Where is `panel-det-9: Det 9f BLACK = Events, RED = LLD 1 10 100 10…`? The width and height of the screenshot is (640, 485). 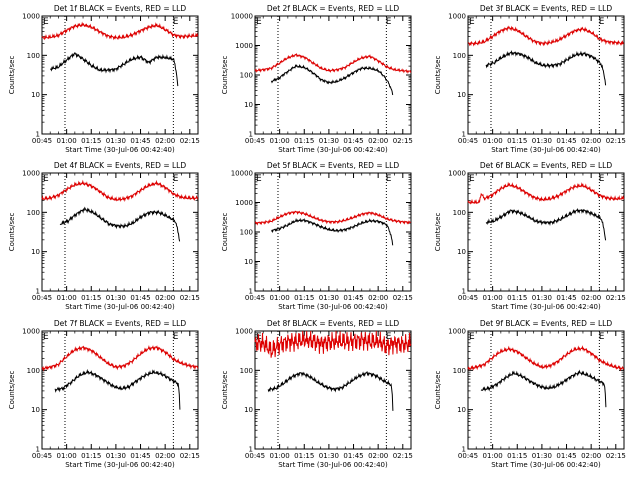 panel-det-9: Det 9f BLACK = Events, RED = LLD 1 10 100 10… is located at coordinates (530, 394).